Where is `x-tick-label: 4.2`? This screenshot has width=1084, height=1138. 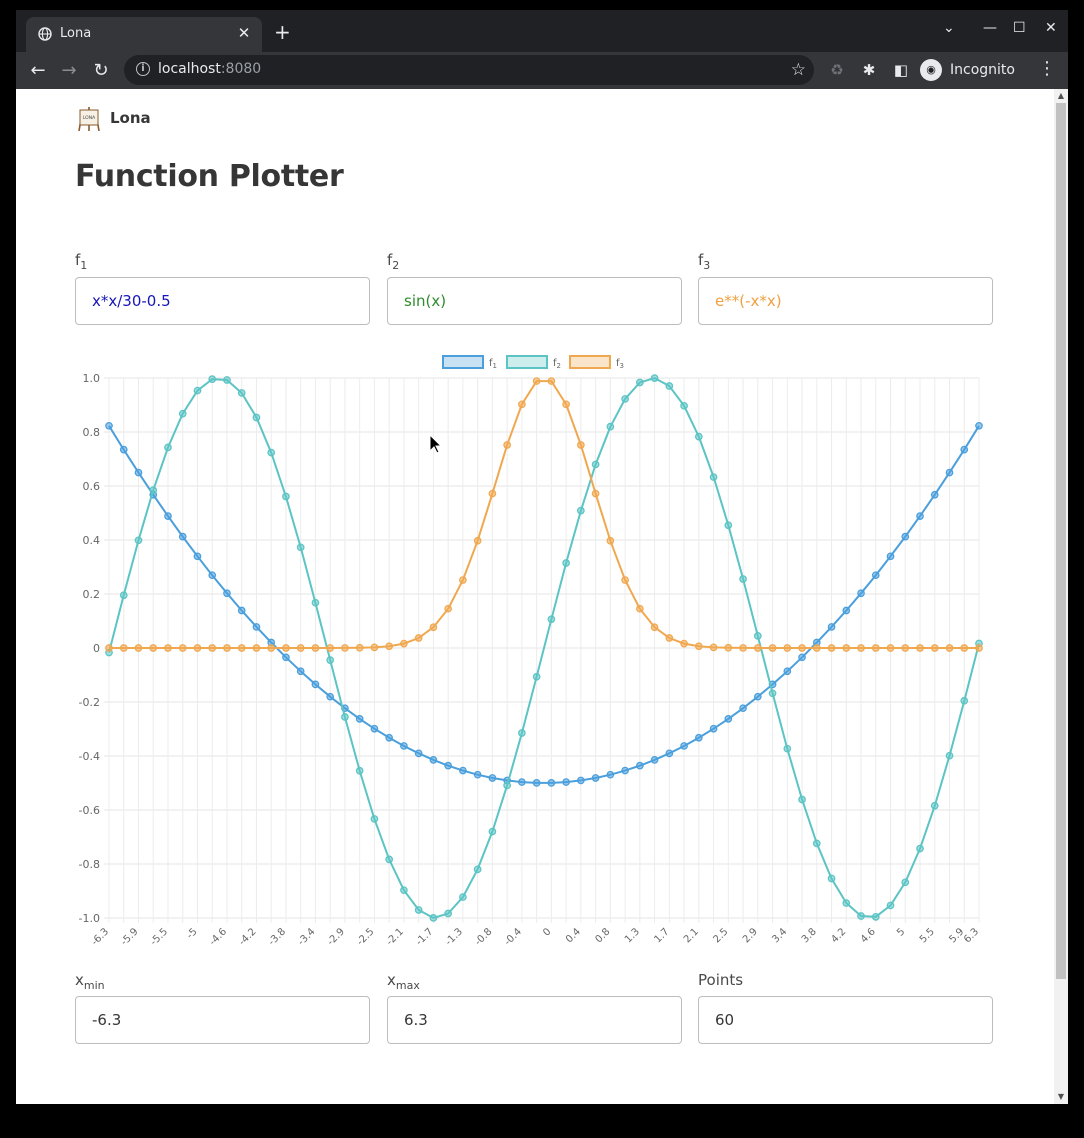 x-tick-label: 4.2 is located at coordinates (838, 935).